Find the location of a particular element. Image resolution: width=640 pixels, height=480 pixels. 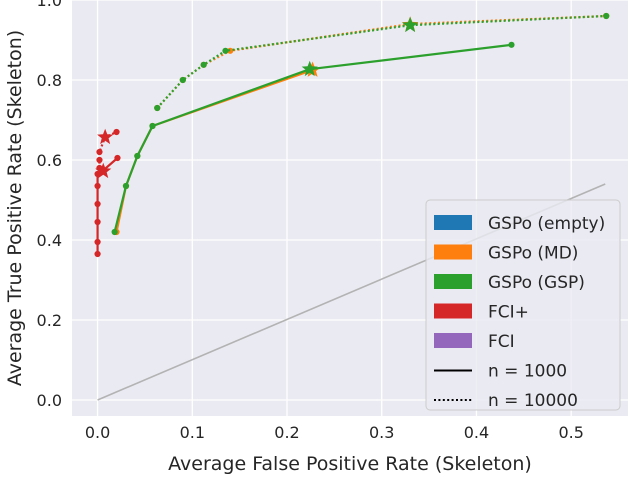

series-gspo-gsp-n10000 is located at coordinates (382, 62).